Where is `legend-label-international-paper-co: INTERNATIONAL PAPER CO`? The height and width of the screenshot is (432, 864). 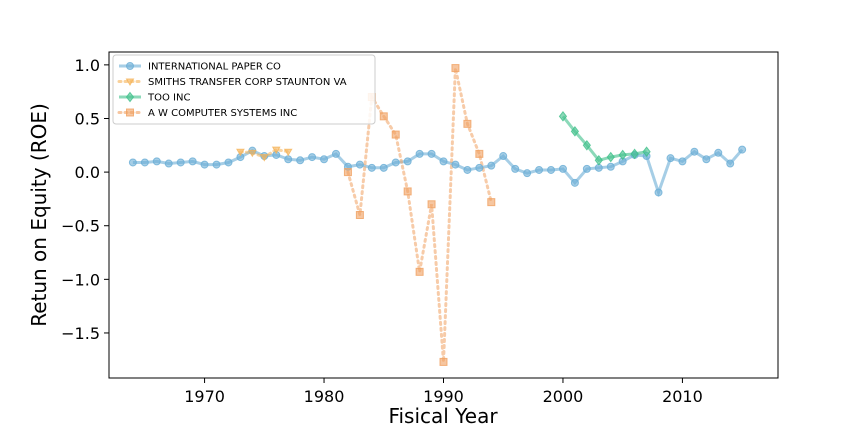 legend-label-international-paper-co: INTERNATIONAL PAPER CO is located at coordinates (214, 67).